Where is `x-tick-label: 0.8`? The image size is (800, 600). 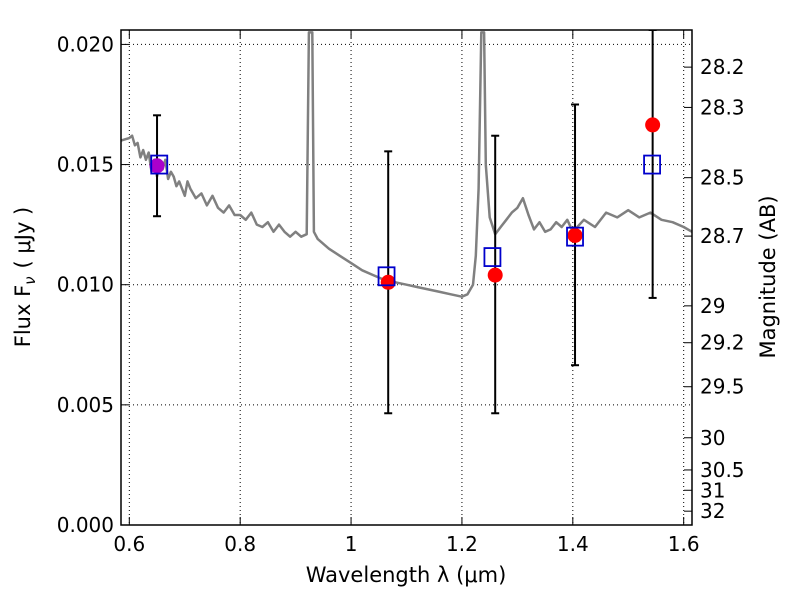 x-tick-label: 0.8 is located at coordinates (240, 544).